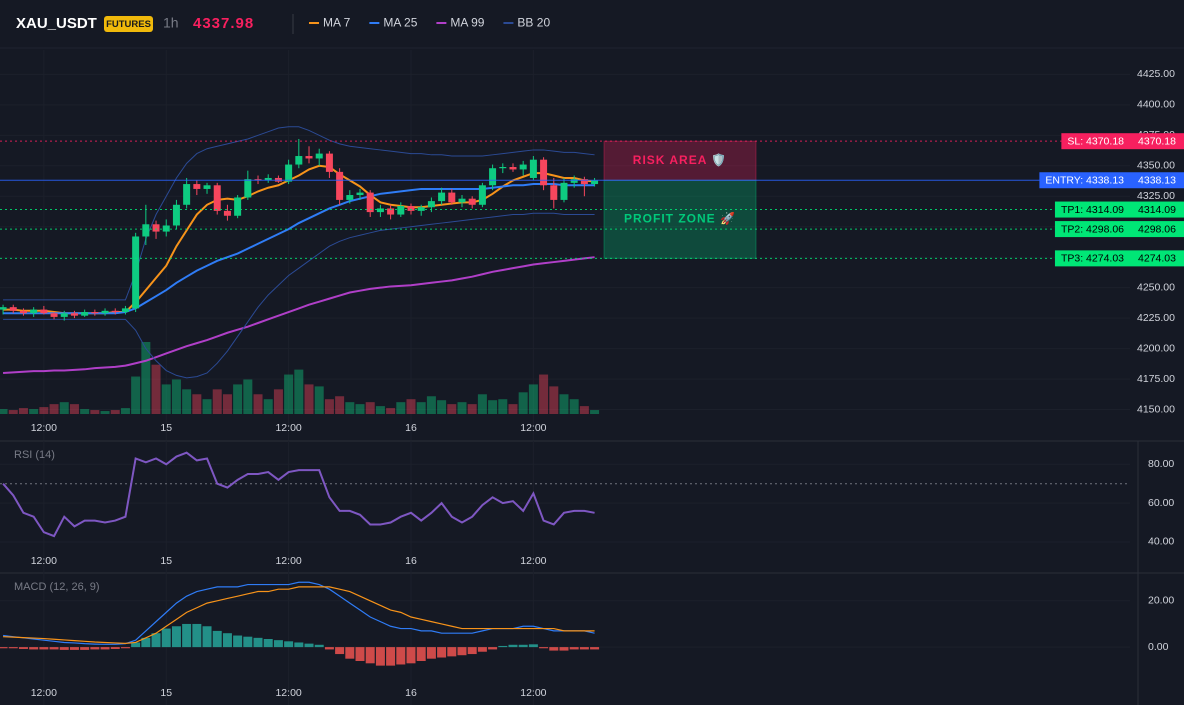  I want to click on bollinger-upper, so click(299, 213).